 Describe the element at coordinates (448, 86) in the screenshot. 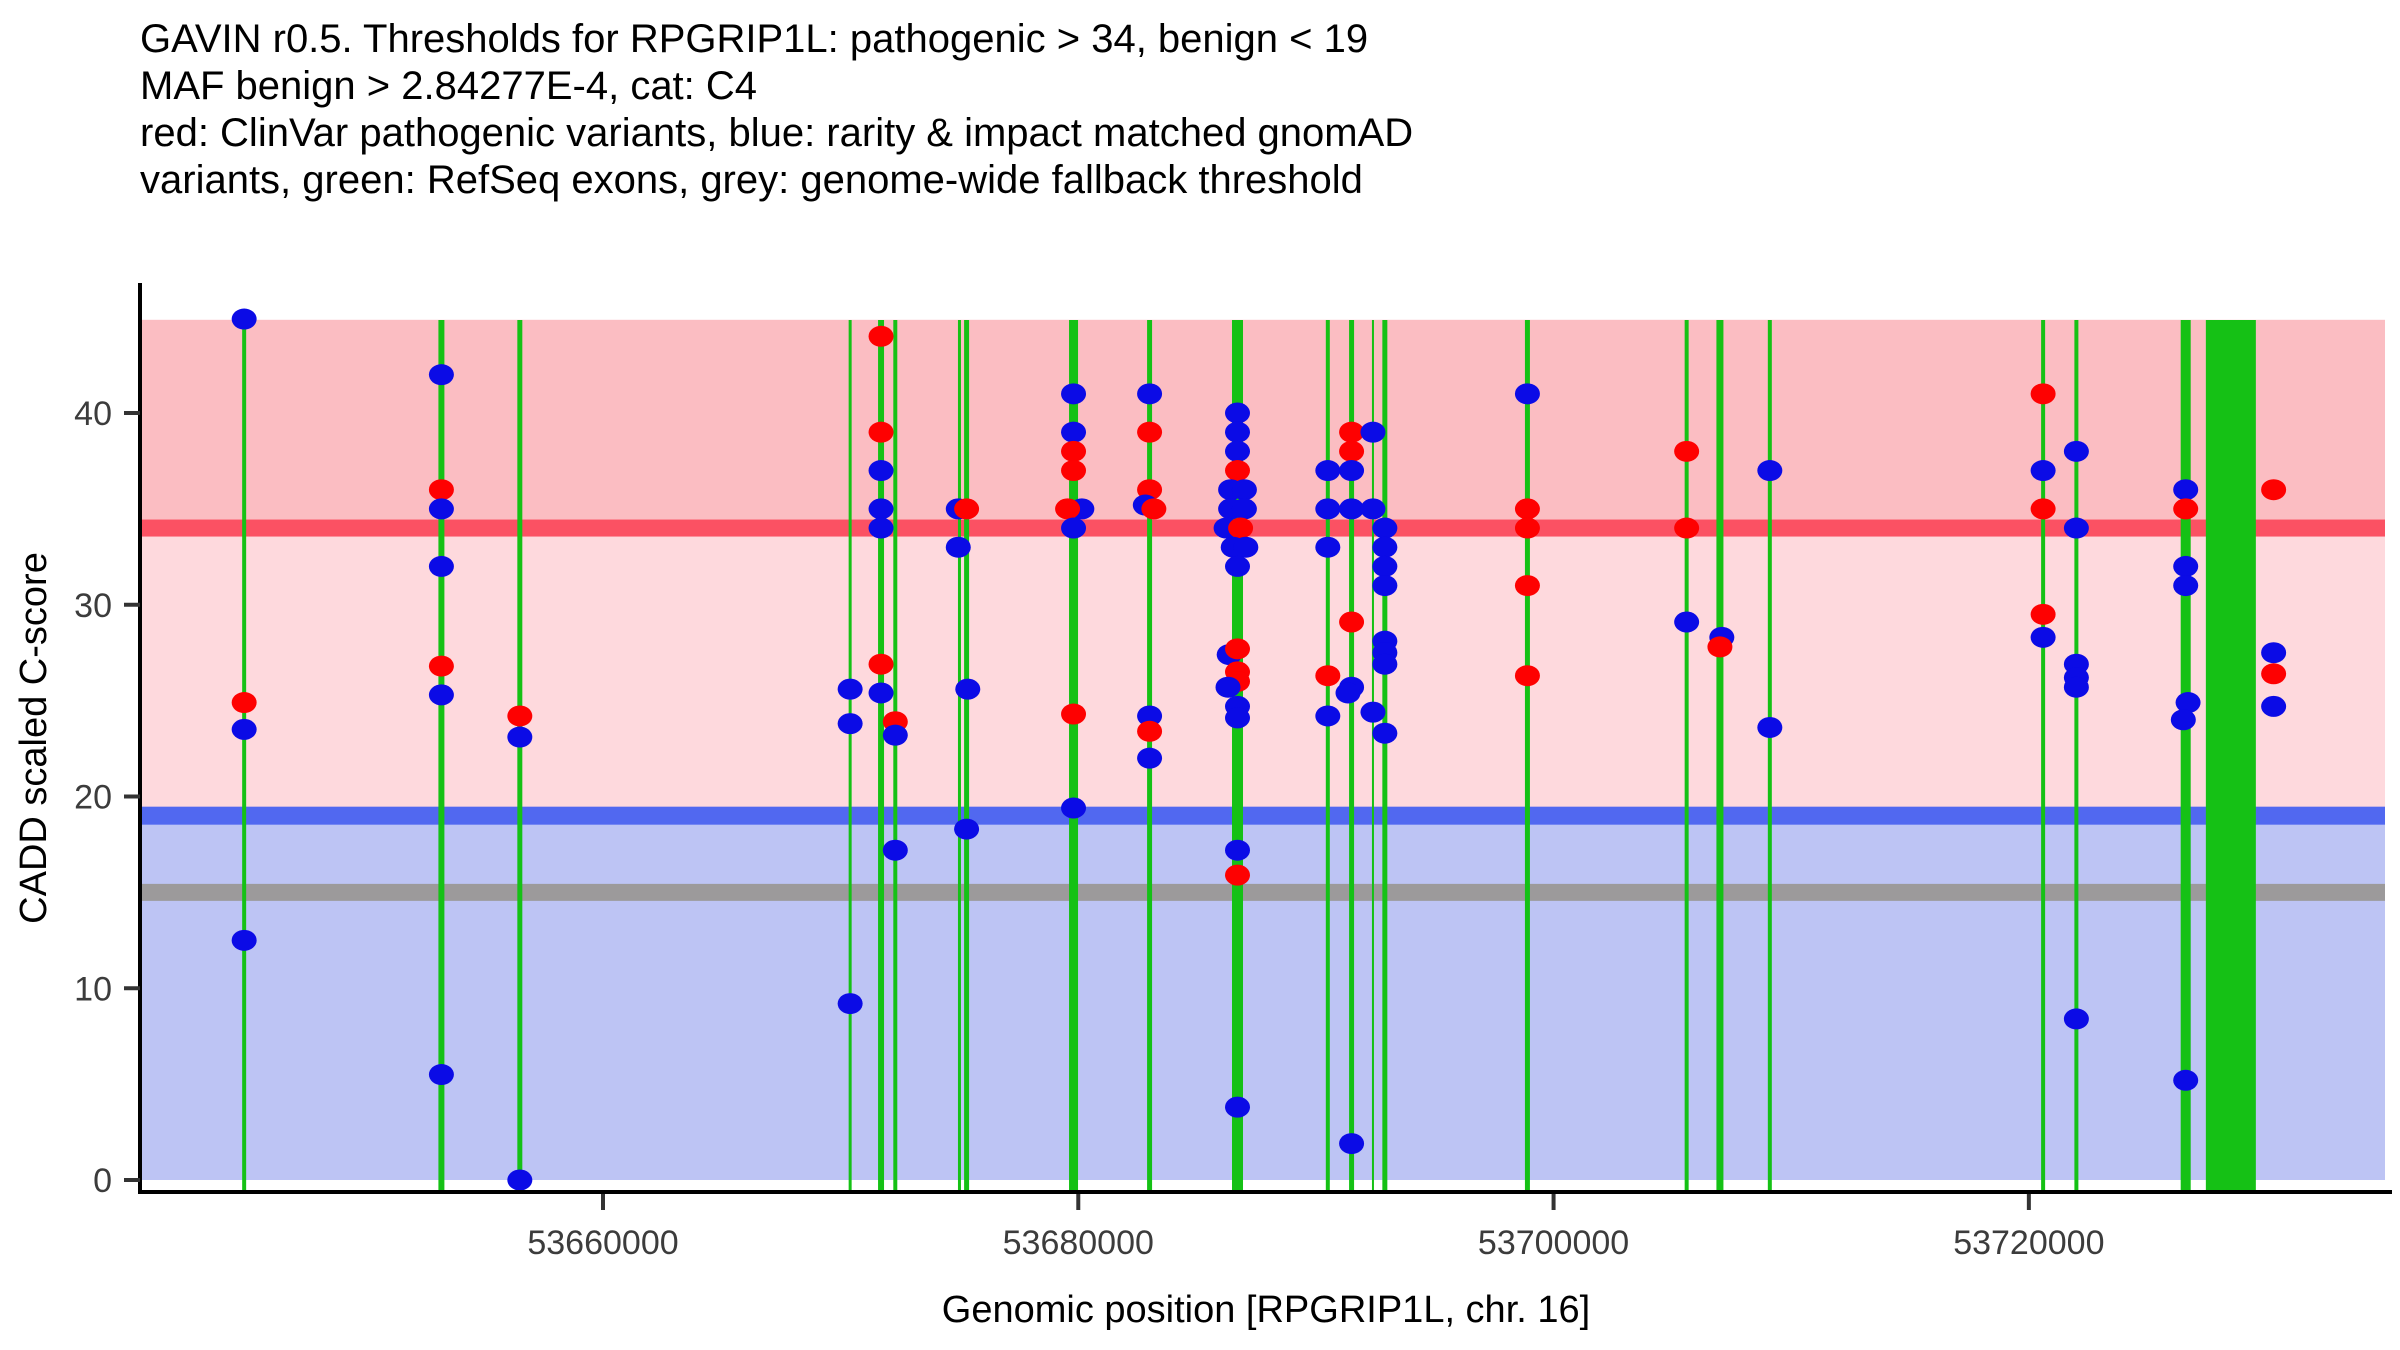

I see `title-line-2: MAF benign > 2.84277E-4, cat: C4` at that location.